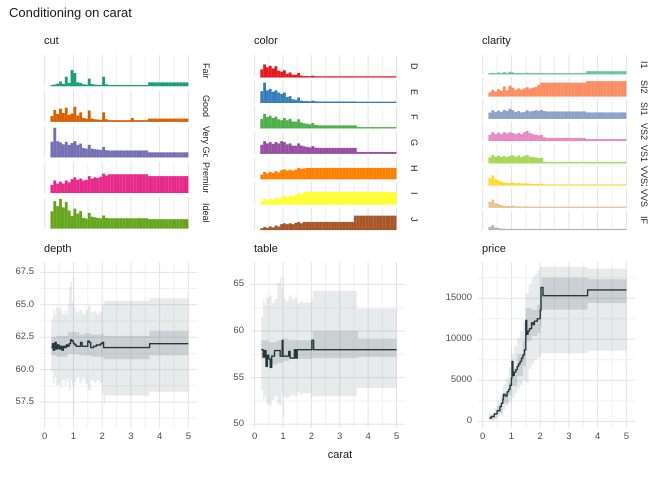  What do you see at coordinates (116, 106) in the screenshot?
I see `strip-cut-good` at bounding box center [116, 106].